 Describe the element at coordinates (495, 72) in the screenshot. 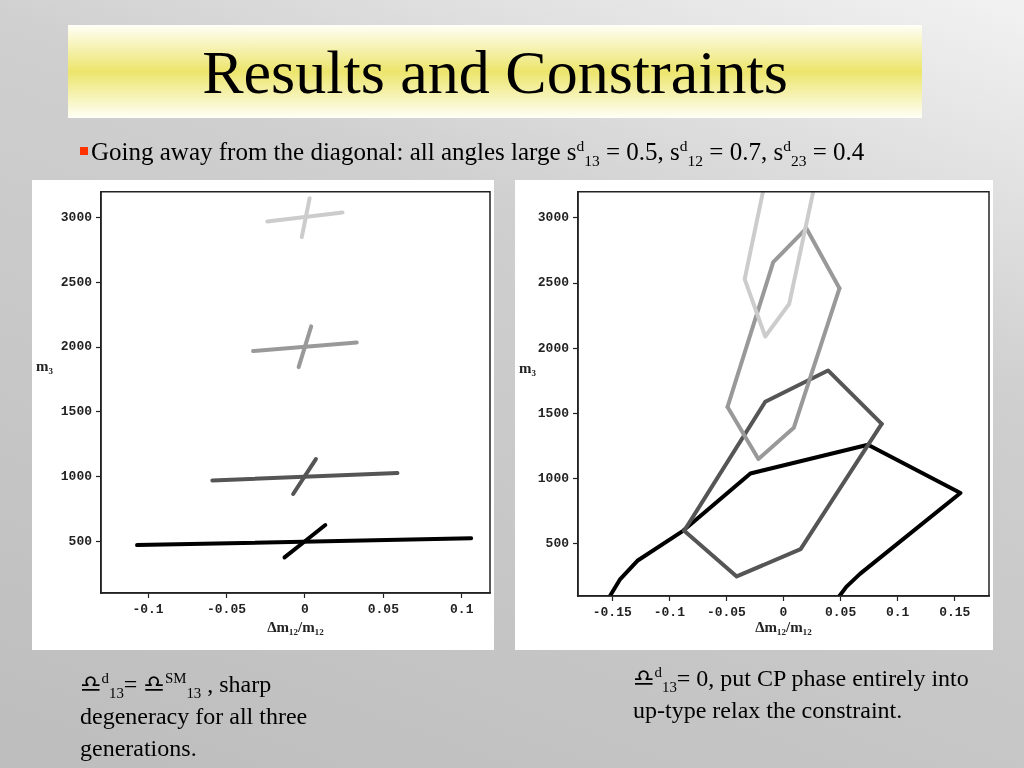

I see `chart-title: Results and Constraints` at that location.